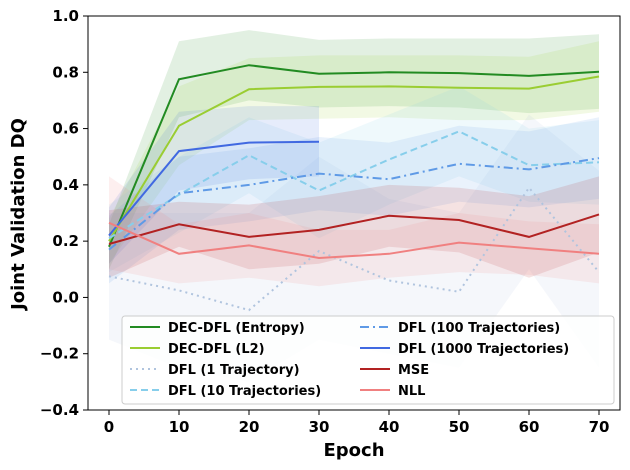  I want to click on y-tick-label: −0.2, so click(59, 354).